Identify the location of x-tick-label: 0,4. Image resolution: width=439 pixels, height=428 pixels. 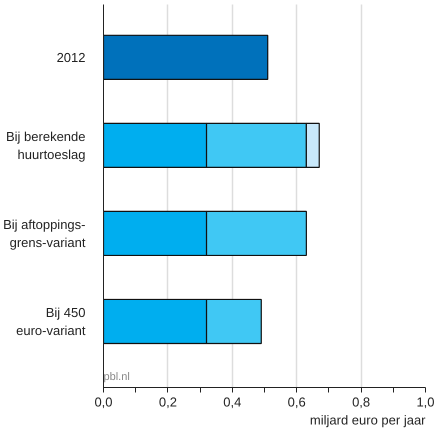
(232, 402).